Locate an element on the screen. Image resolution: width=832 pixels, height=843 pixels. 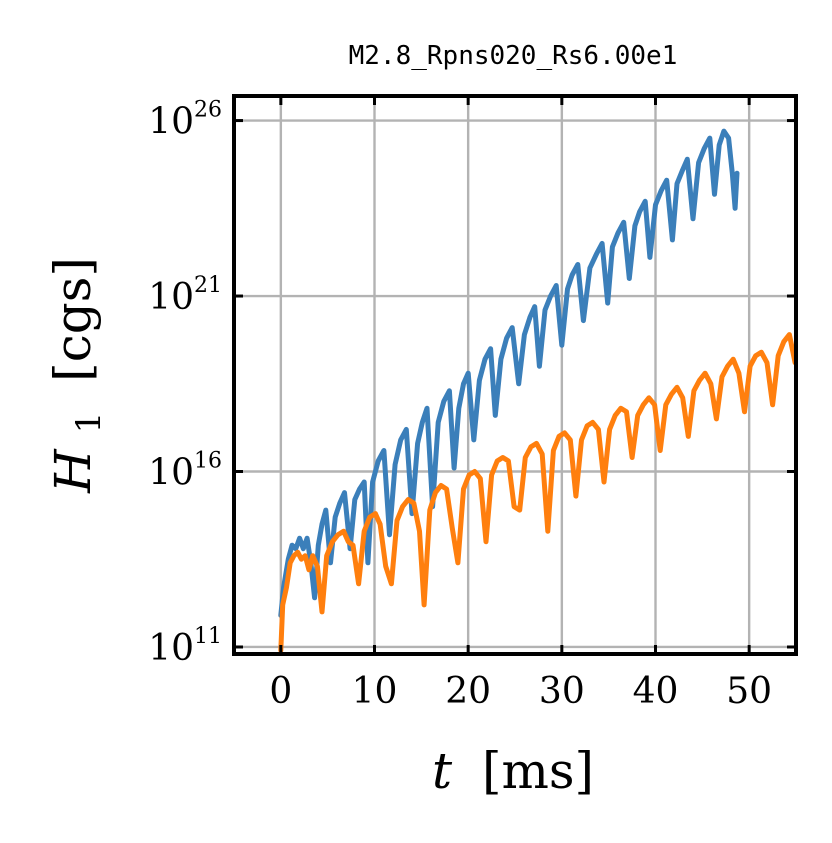
y-tick-label: 1021 is located at coordinates (185, 295).